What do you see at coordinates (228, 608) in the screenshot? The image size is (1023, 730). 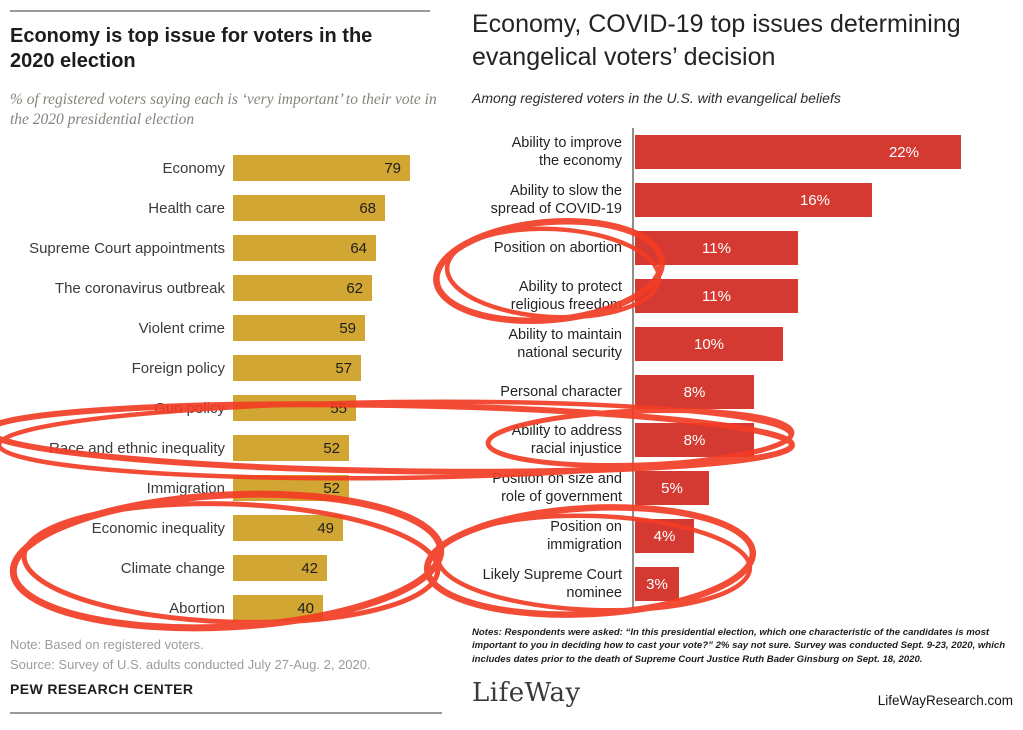 I see `bar-row: Abortion 40` at bounding box center [228, 608].